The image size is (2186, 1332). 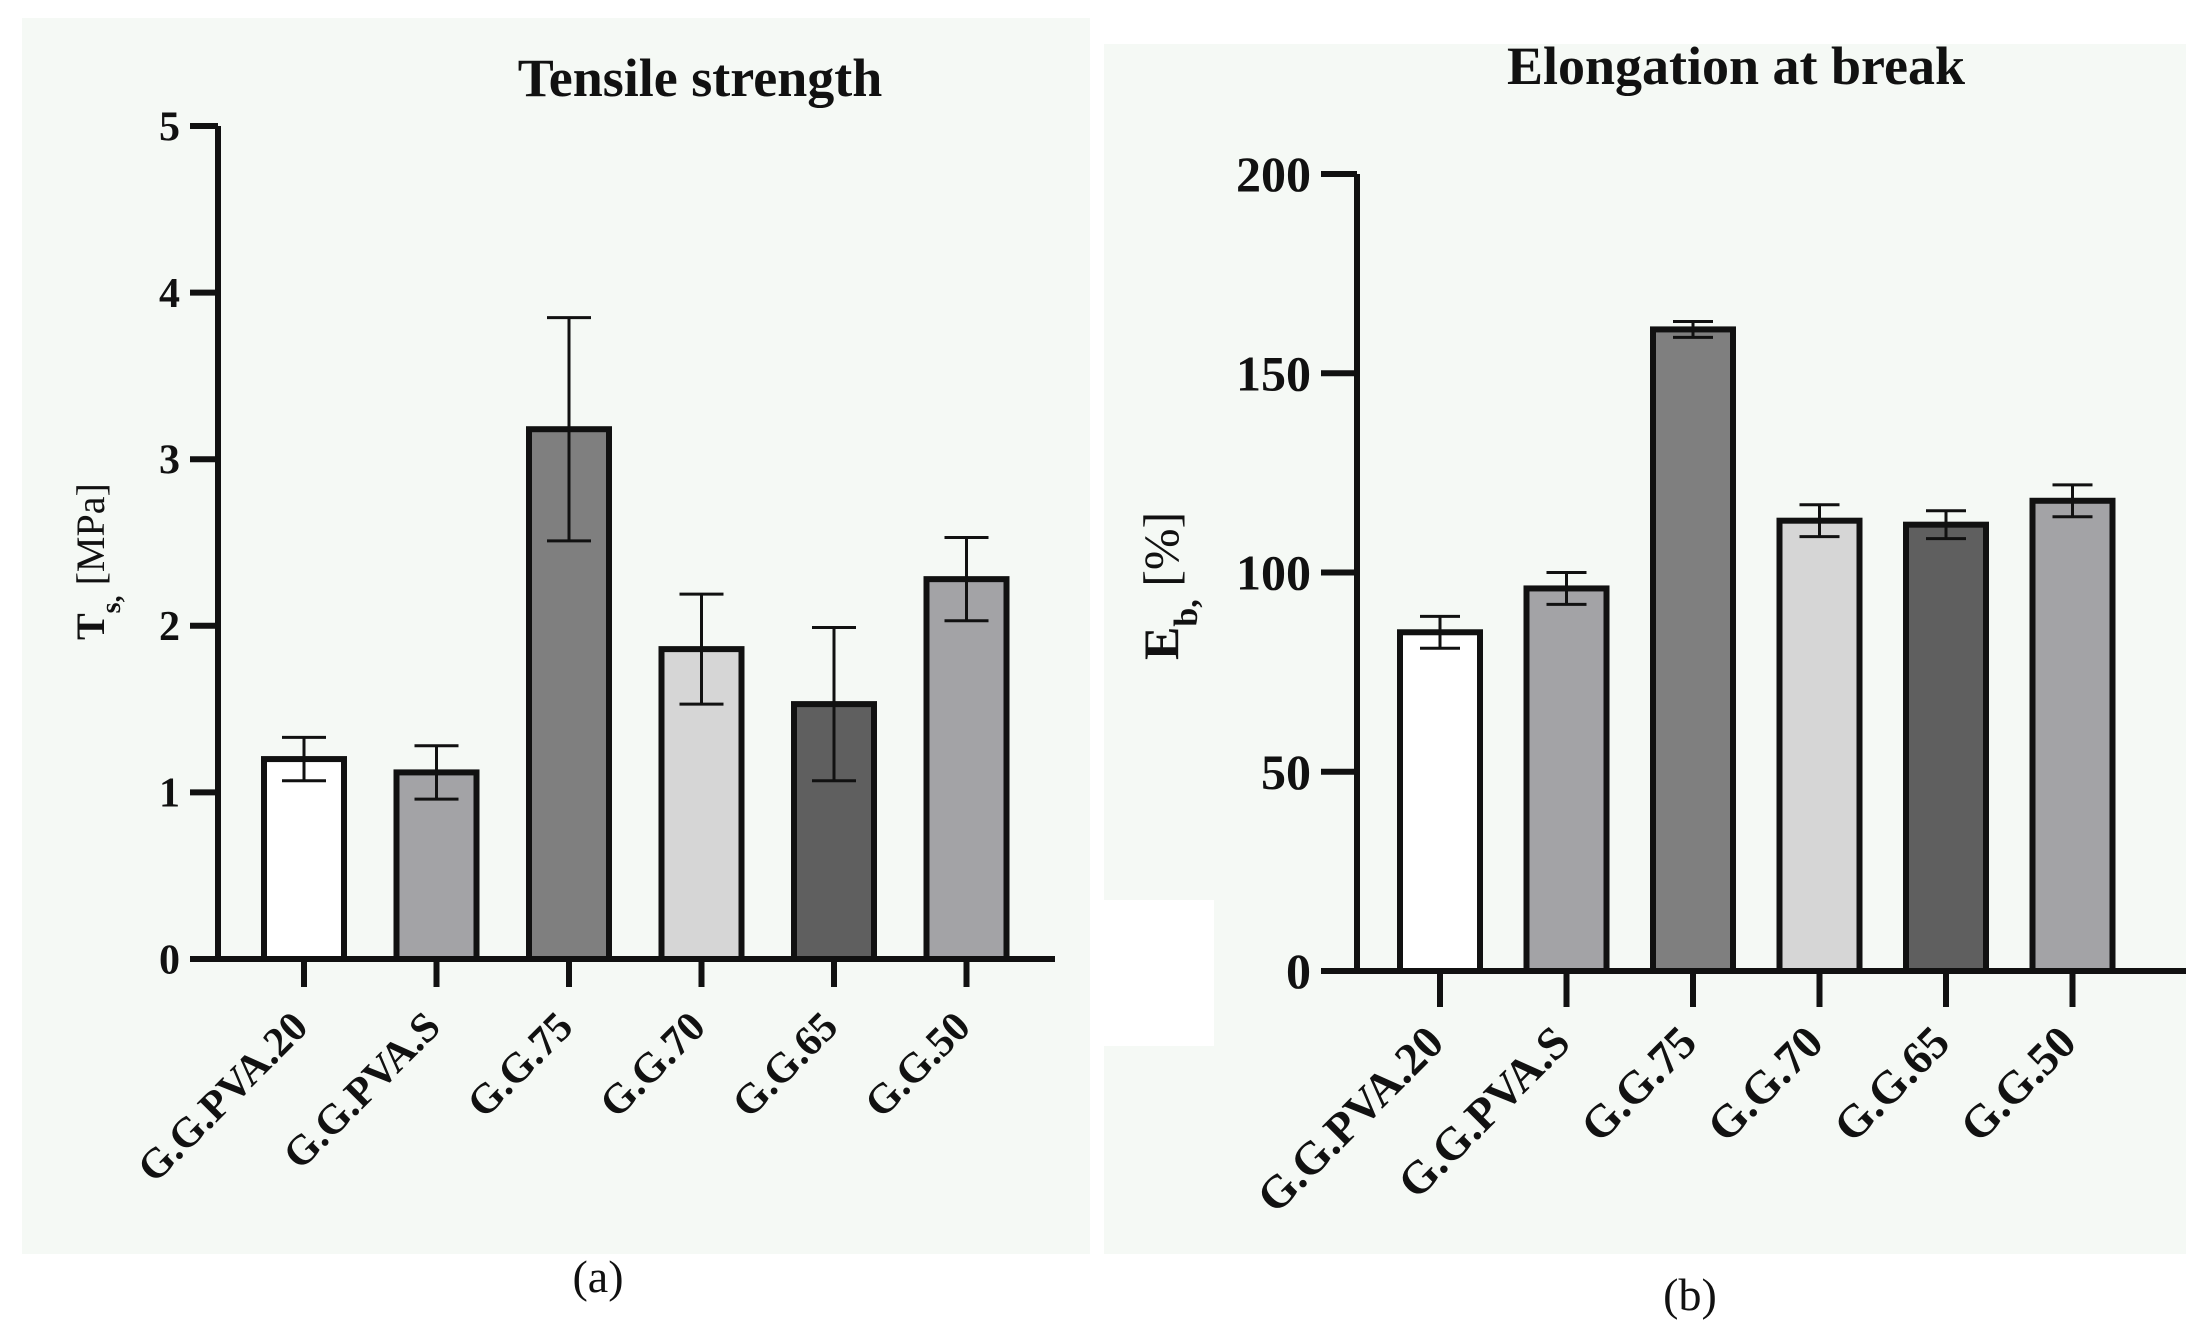 What do you see at coordinates (169, 127) in the screenshot?
I see `y-tick-label: 5` at bounding box center [169, 127].